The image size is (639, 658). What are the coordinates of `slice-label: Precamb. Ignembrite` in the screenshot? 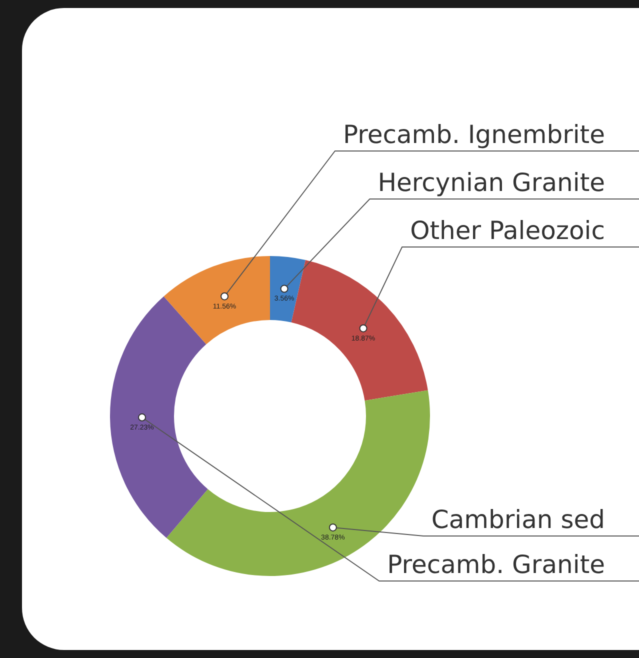 It's located at (473, 134).